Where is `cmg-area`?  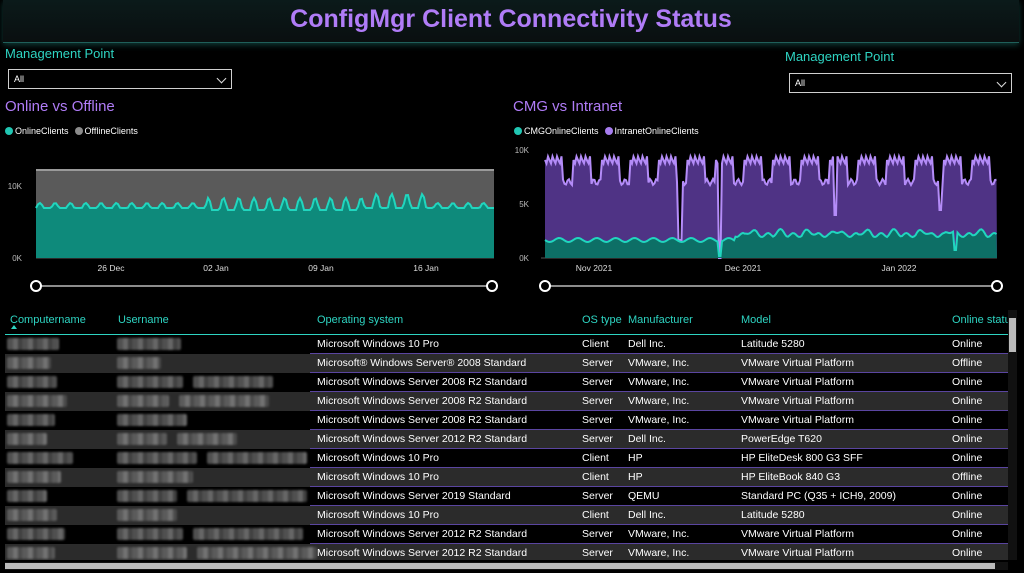 cmg-area is located at coordinates (771, 243).